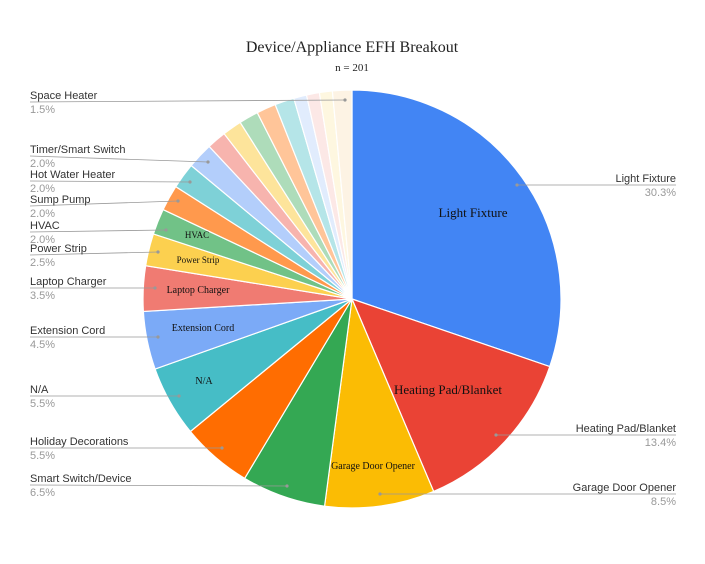  What do you see at coordinates (42, 296) in the screenshot?
I see `slice-percent: 3.5%` at bounding box center [42, 296].